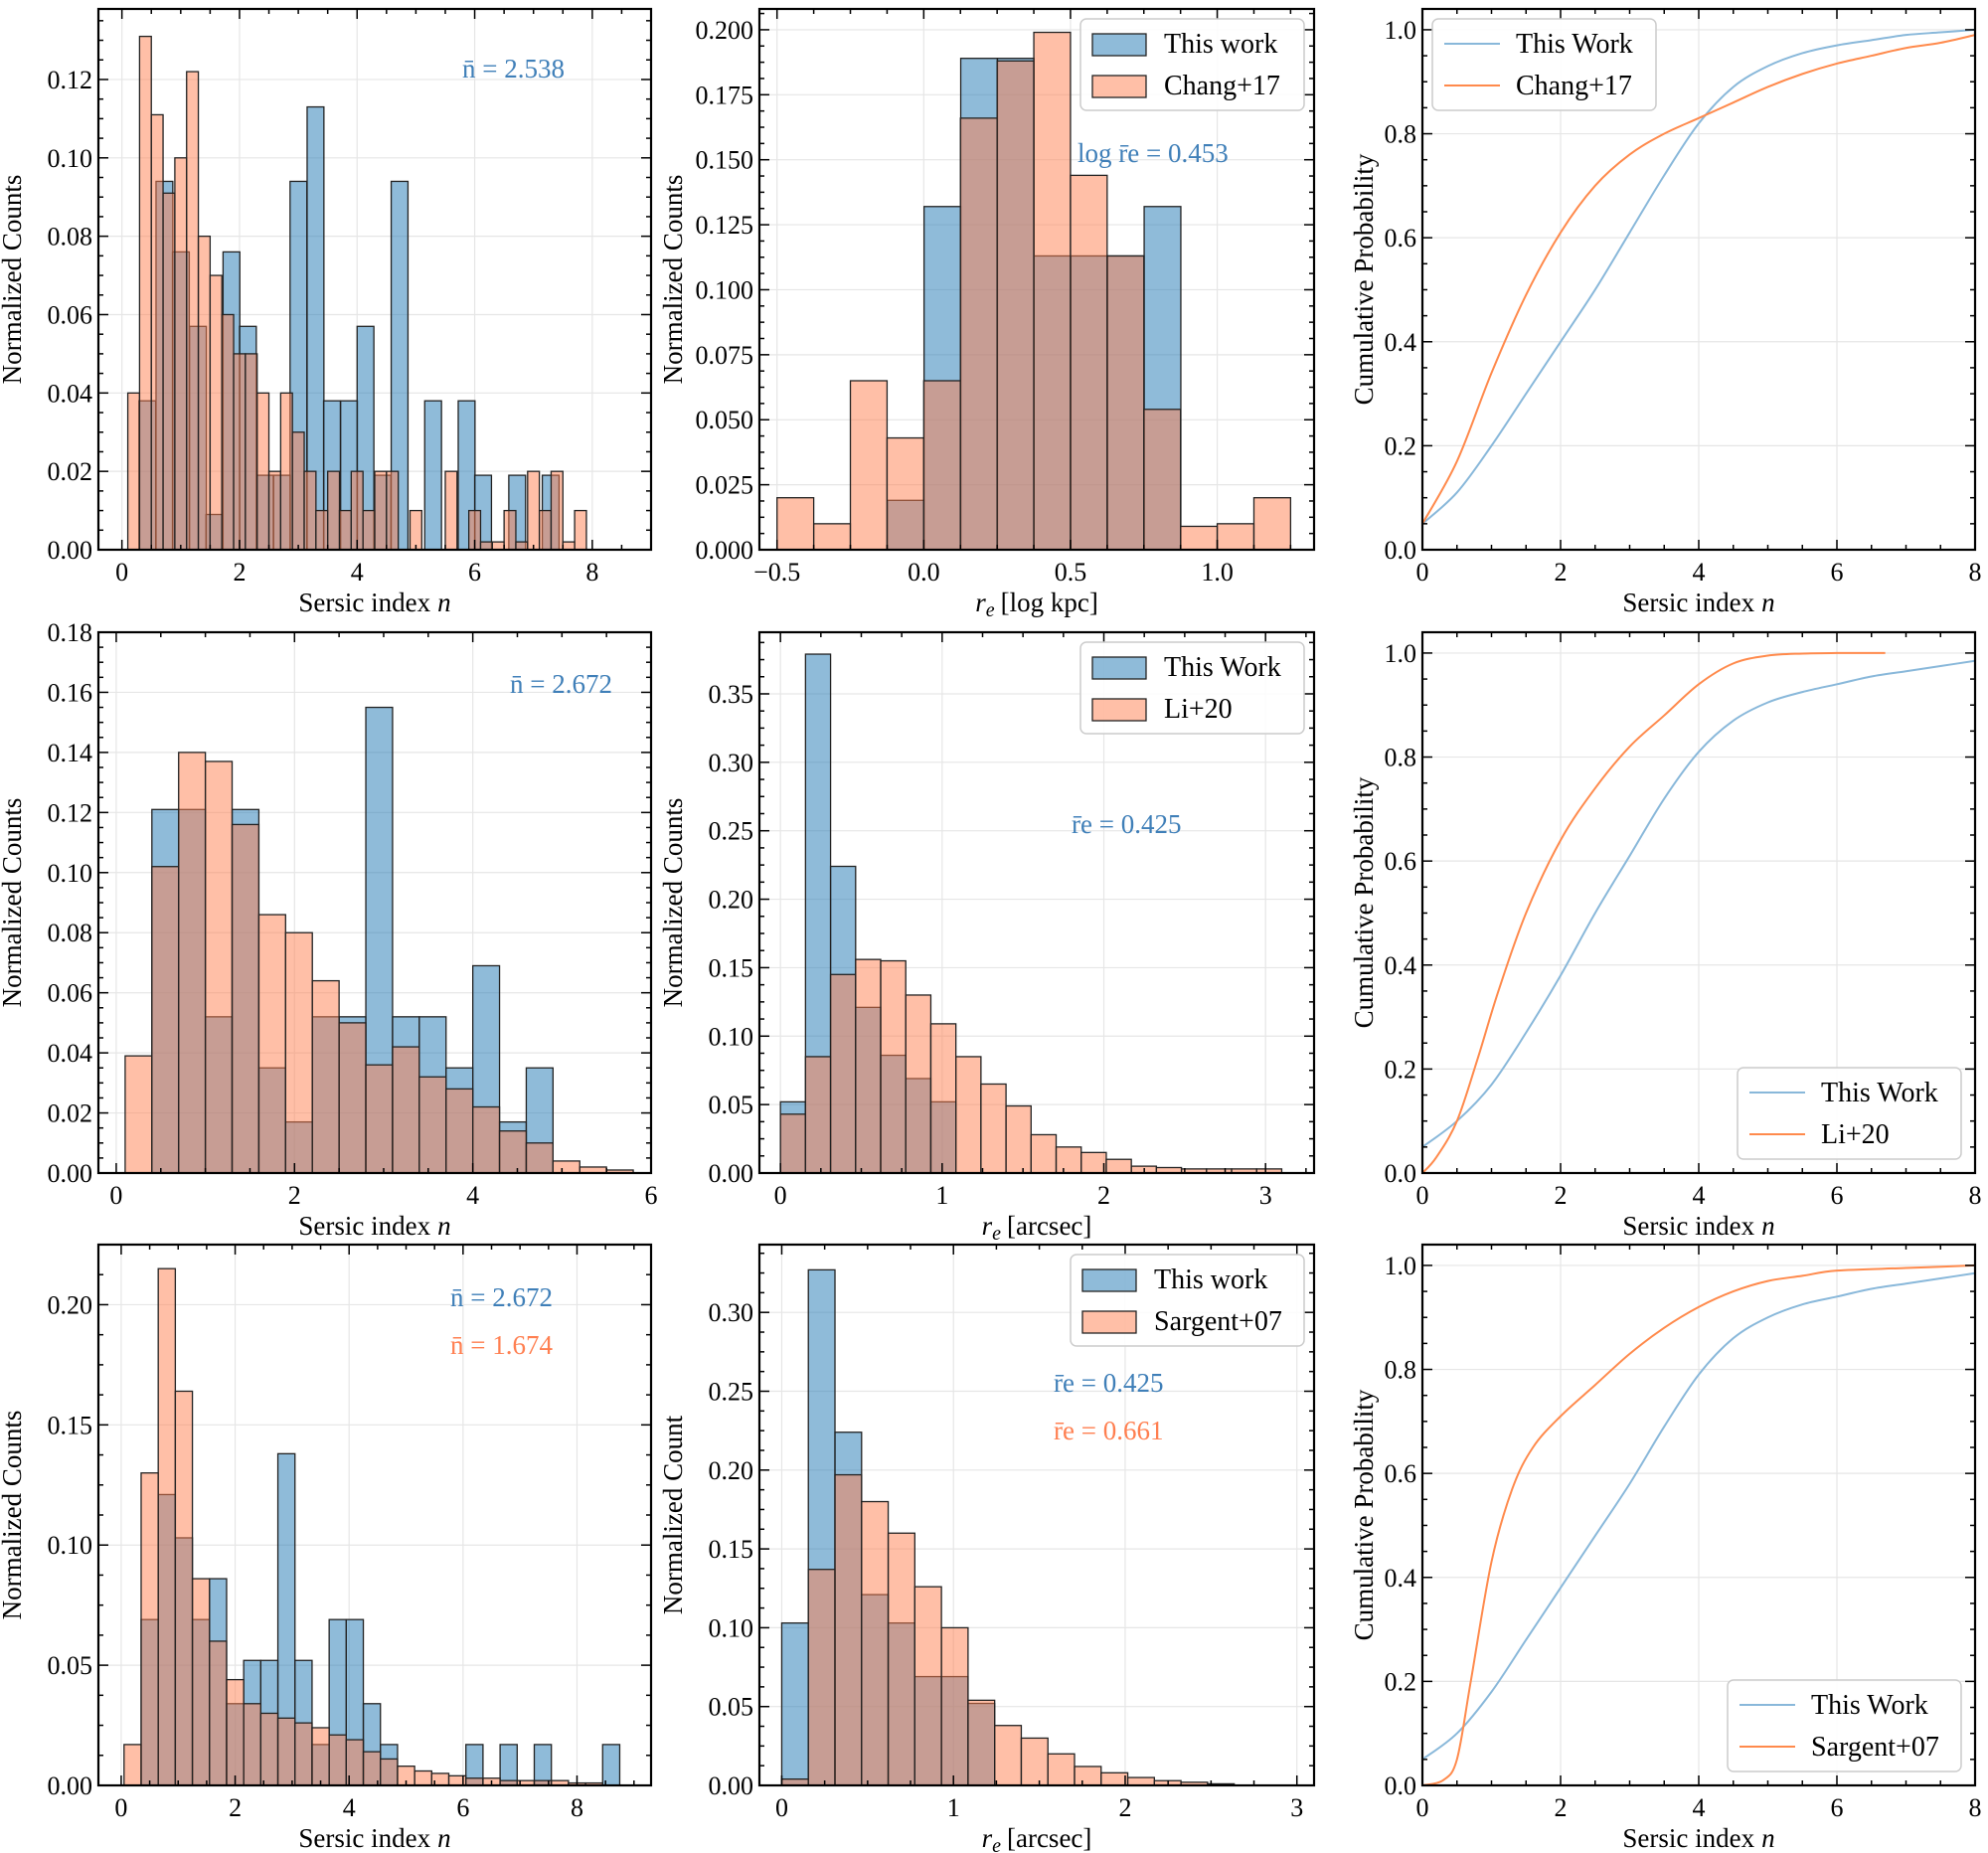 This screenshot has width=1988, height=1853. Describe the element at coordinates (70, 1425) in the screenshot. I see `y-tick-label: 0.15` at that location.